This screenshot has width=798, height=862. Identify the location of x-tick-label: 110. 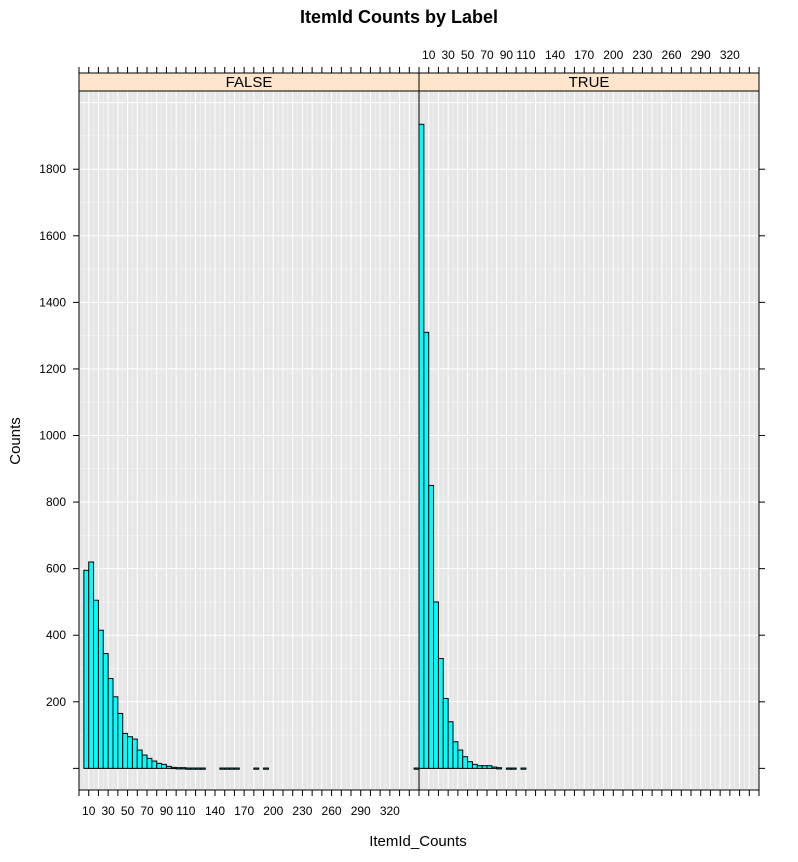
(185, 811).